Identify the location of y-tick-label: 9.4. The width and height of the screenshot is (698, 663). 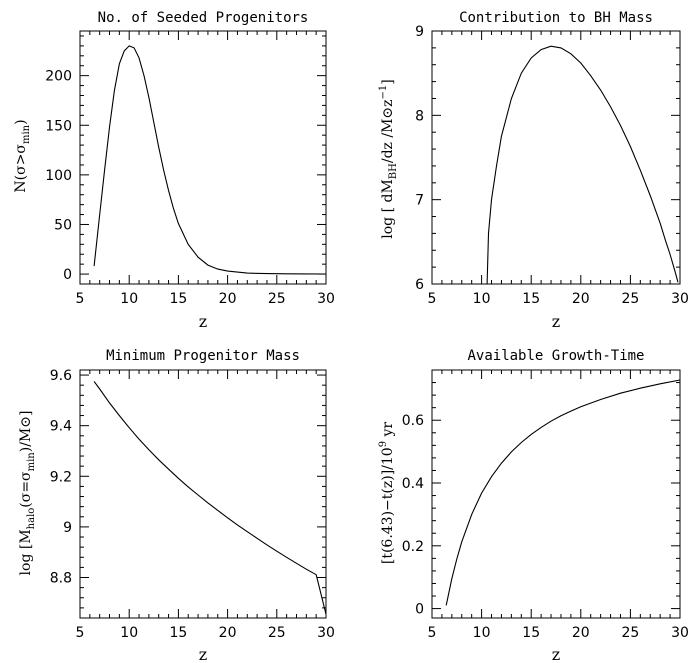
(61, 427).